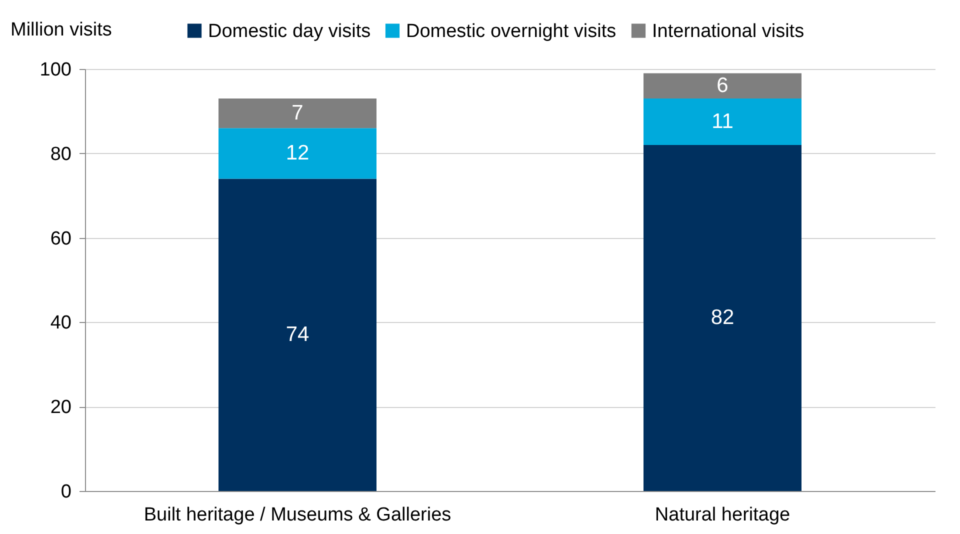 The width and height of the screenshot is (960, 534). What do you see at coordinates (56, 70) in the screenshot?
I see `y-tick-label: 100` at bounding box center [56, 70].